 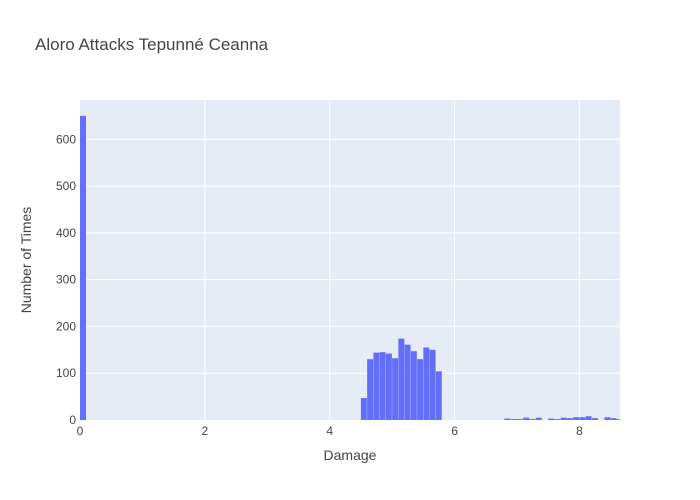 I want to click on x-tick-label: 4, so click(x=329, y=431).